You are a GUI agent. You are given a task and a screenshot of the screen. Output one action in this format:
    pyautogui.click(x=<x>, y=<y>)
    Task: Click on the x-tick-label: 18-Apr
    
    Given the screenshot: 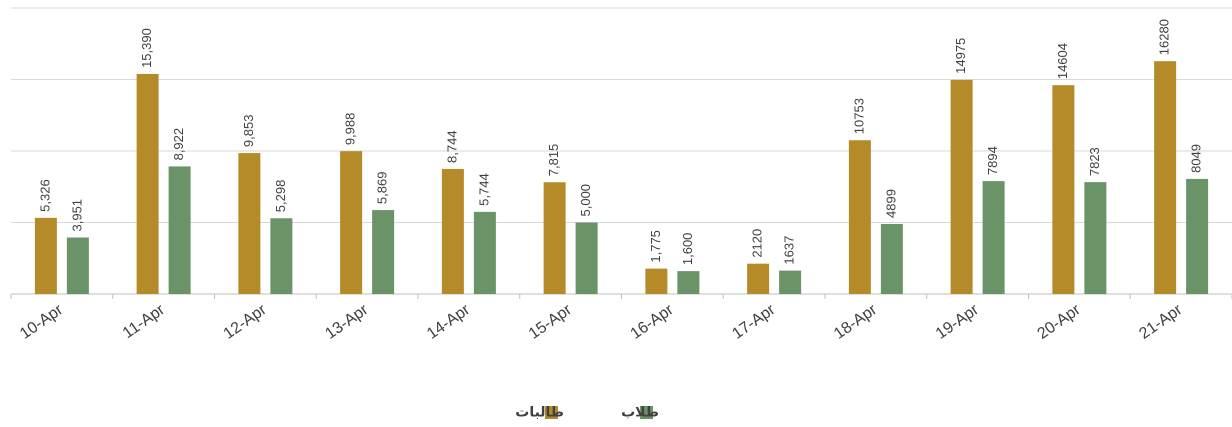 What is the action you would take?
    pyautogui.click(x=856, y=322)
    